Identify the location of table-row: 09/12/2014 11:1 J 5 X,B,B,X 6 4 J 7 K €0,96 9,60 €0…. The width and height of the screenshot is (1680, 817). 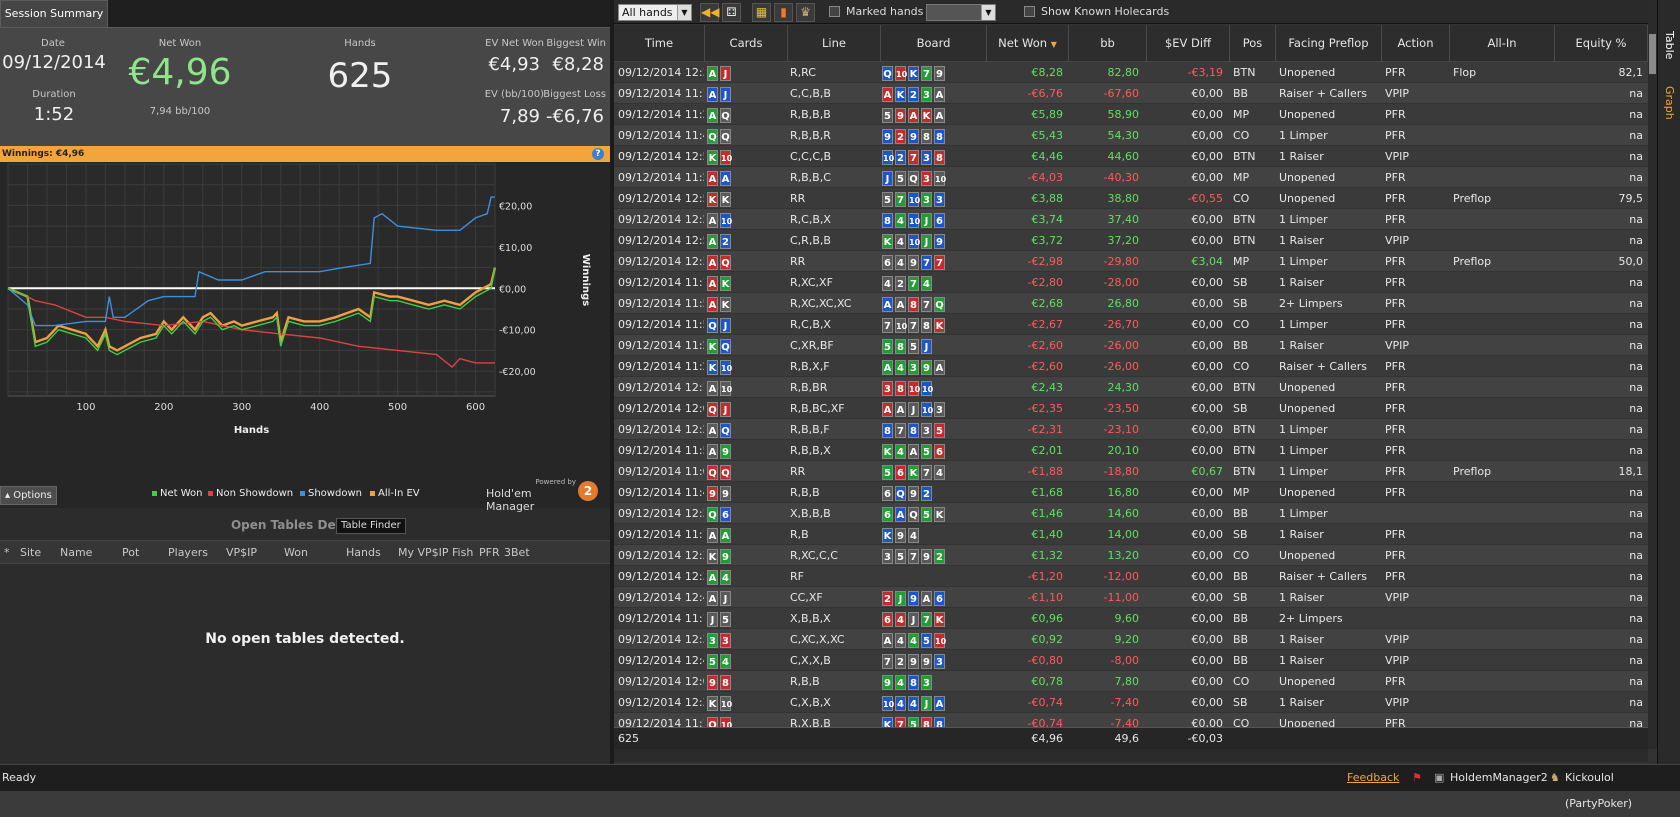
(1131, 618).